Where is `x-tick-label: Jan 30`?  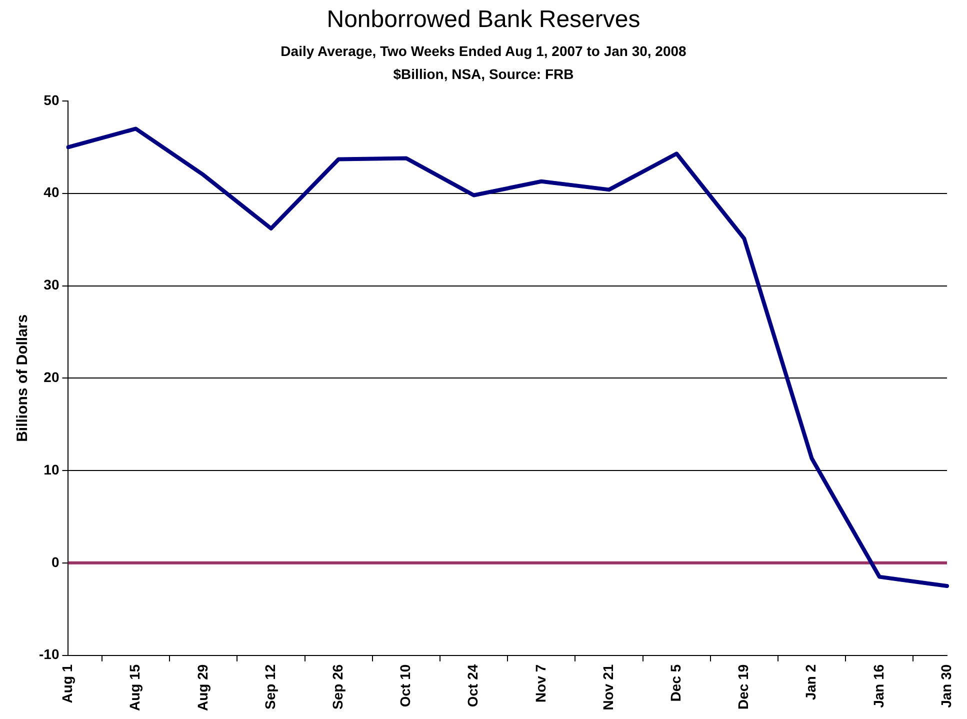
x-tick-label: Jan 30 is located at coordinates (946, 686).